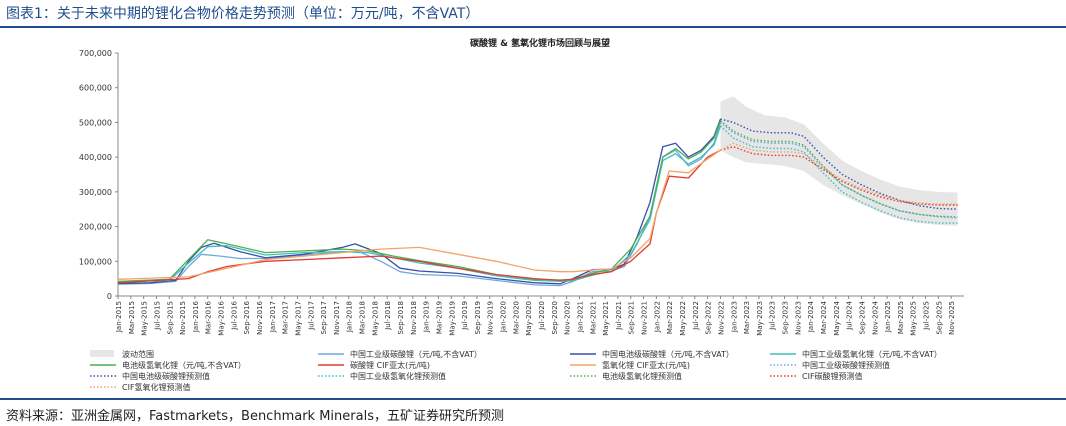 The image size is (1066, 426). I want to click on x-tick-label: May-2020, so click(529, 318).